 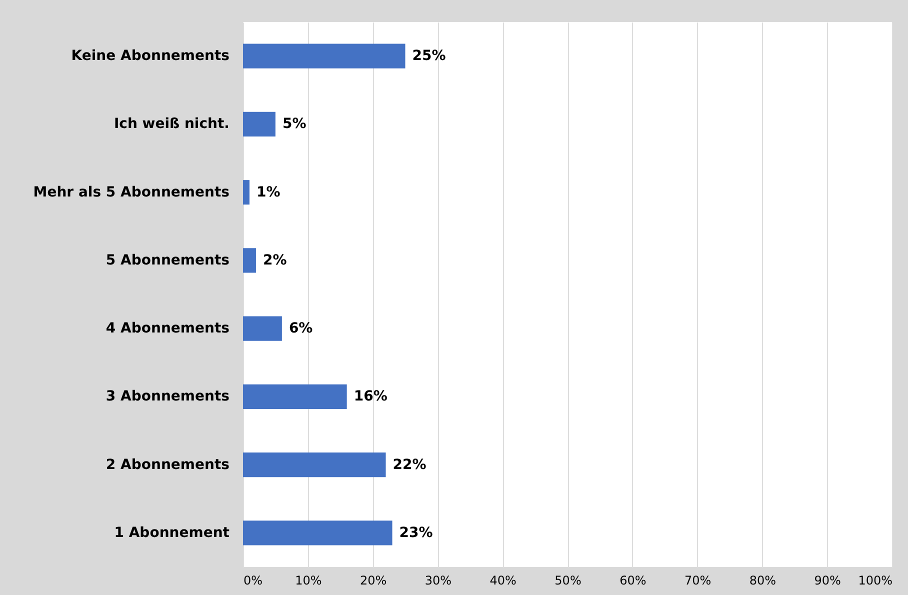 What do you see at coordinates (633, 581) in the screenshot?
I see `x-tick-label: 60%` at bounding box center [633, 581].